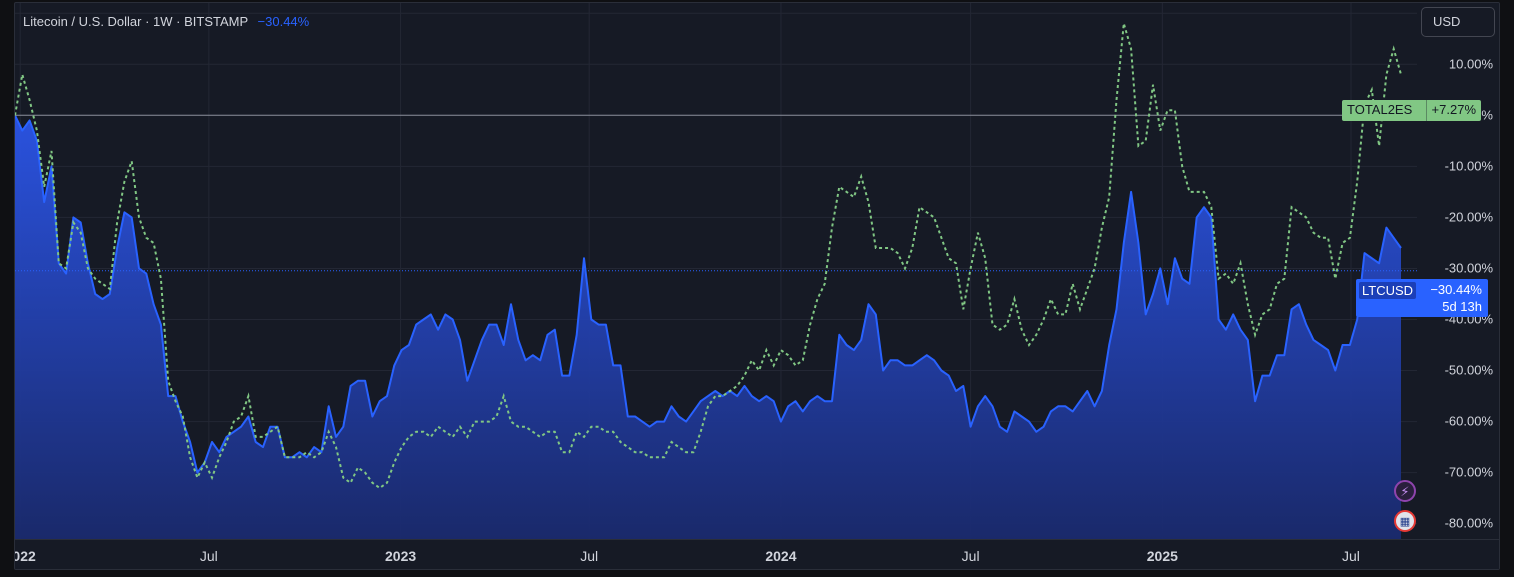 This screenshot has width=1514, height=577. What do you see at coordinates (1458, 22) in the screenshot?
I see `currency-button: USD` at bounding box center [1458, 22].